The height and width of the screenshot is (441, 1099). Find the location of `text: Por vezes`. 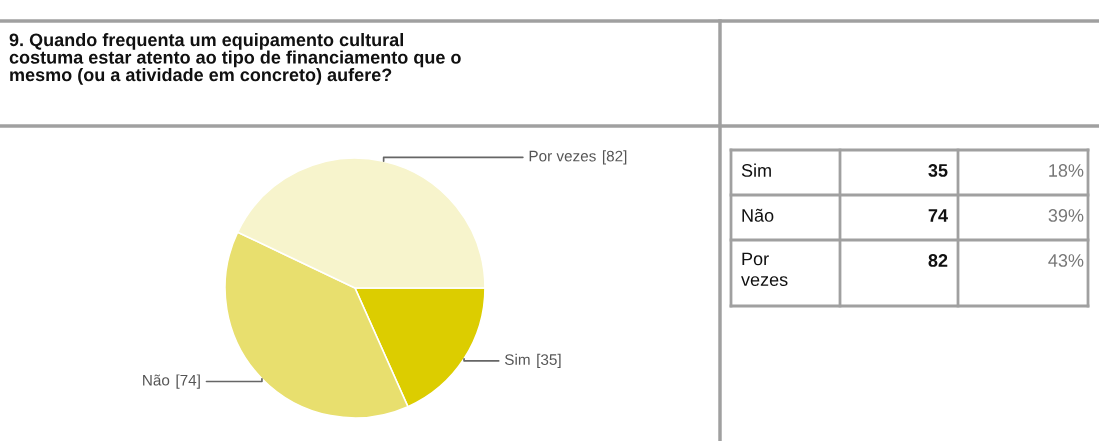

text: Por vezes is located at coordinates (764, 269).